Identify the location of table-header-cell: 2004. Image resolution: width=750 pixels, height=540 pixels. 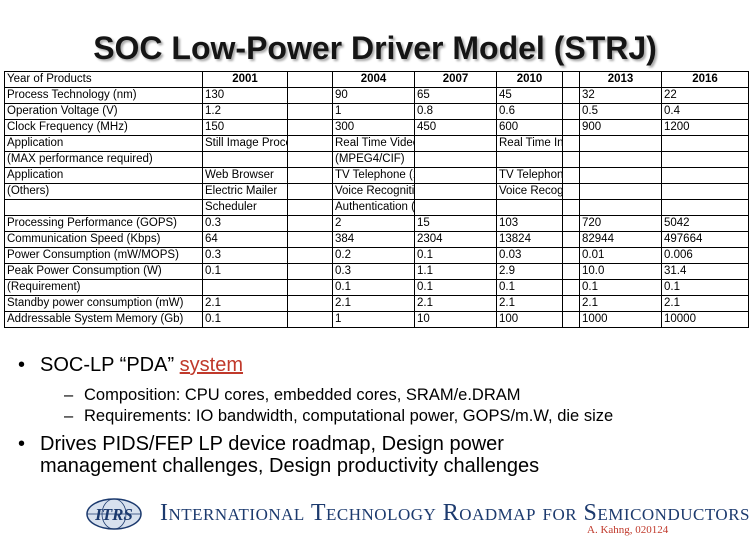
(373, 79).